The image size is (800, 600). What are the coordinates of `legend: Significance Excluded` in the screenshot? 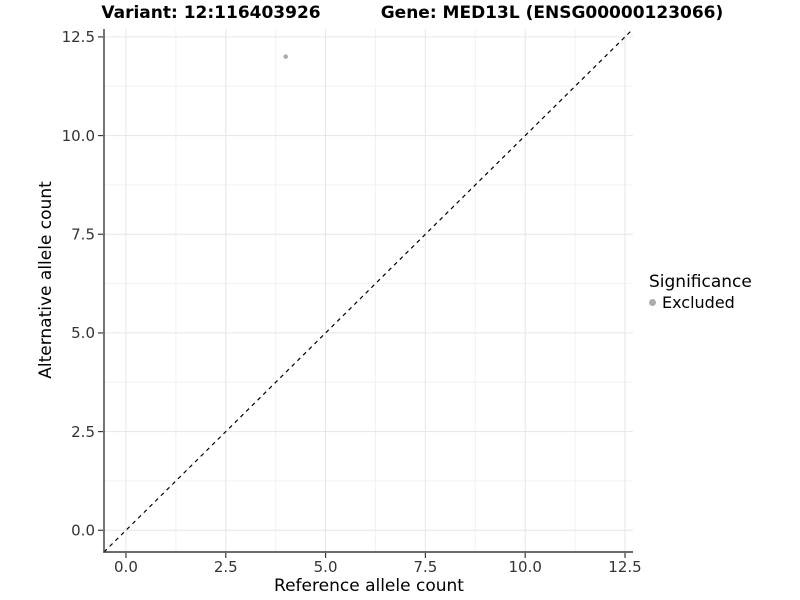 It's located at (700, 292).